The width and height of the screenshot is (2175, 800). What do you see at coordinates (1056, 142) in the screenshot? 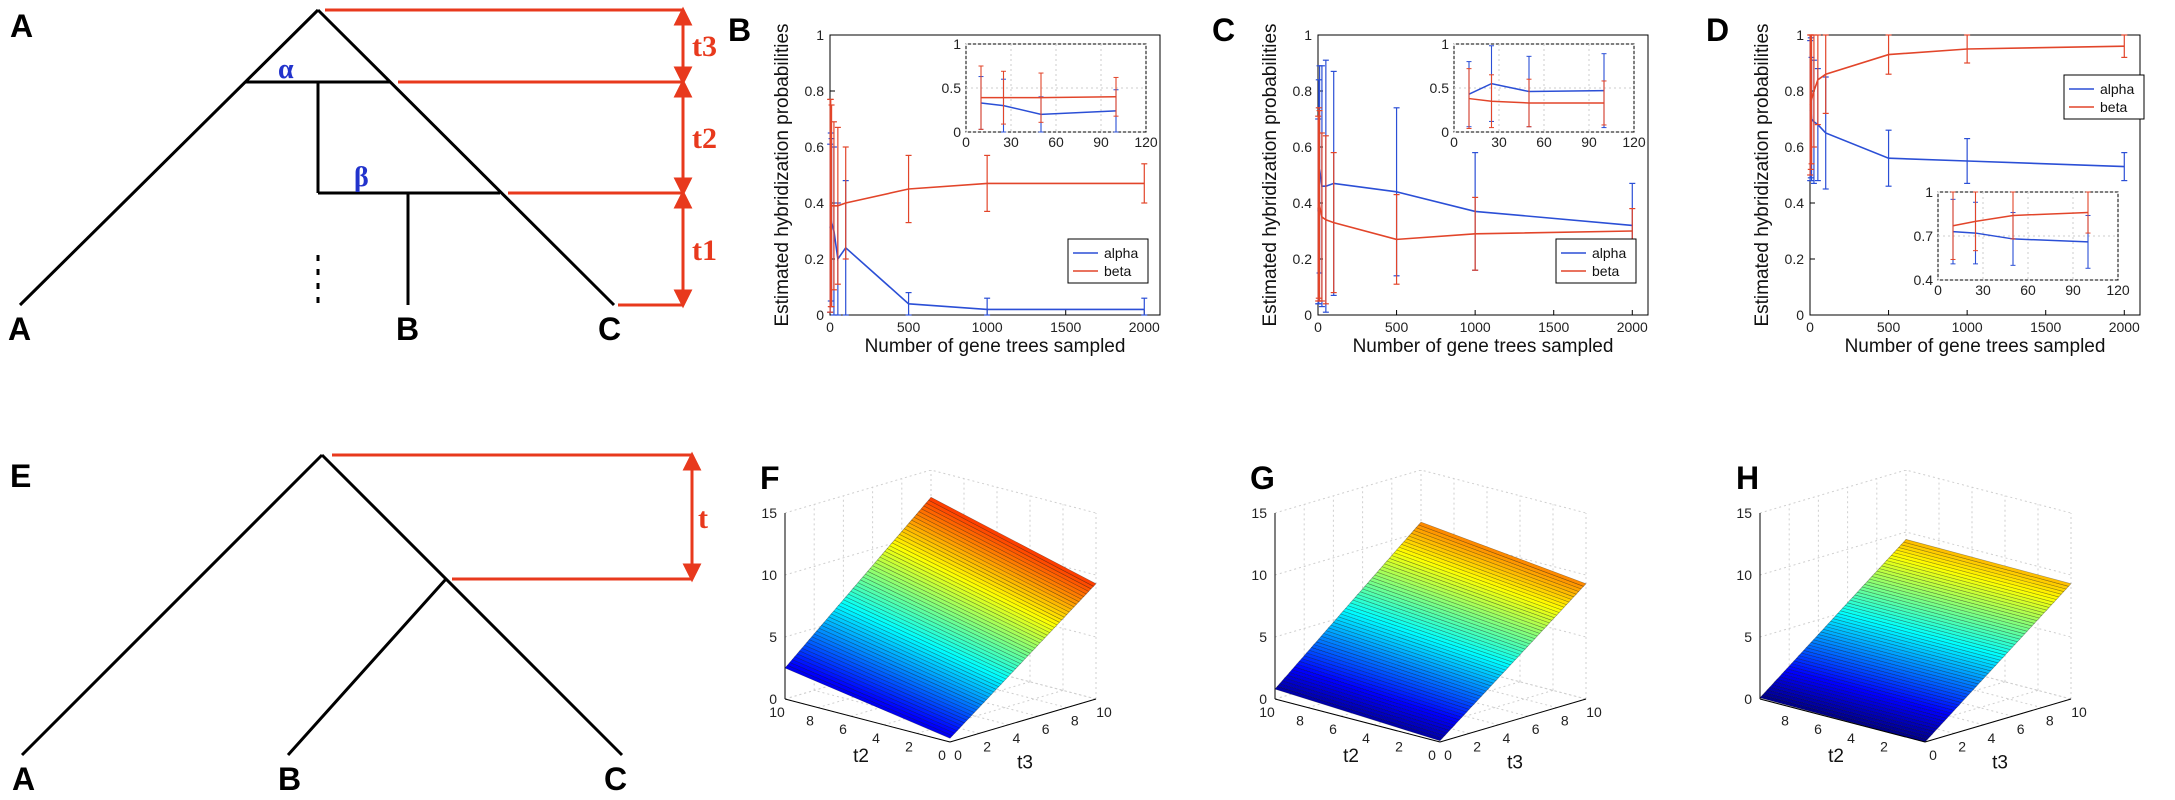
I see `inset-x-tick-label: 60` at bounding box center [1056, 142].